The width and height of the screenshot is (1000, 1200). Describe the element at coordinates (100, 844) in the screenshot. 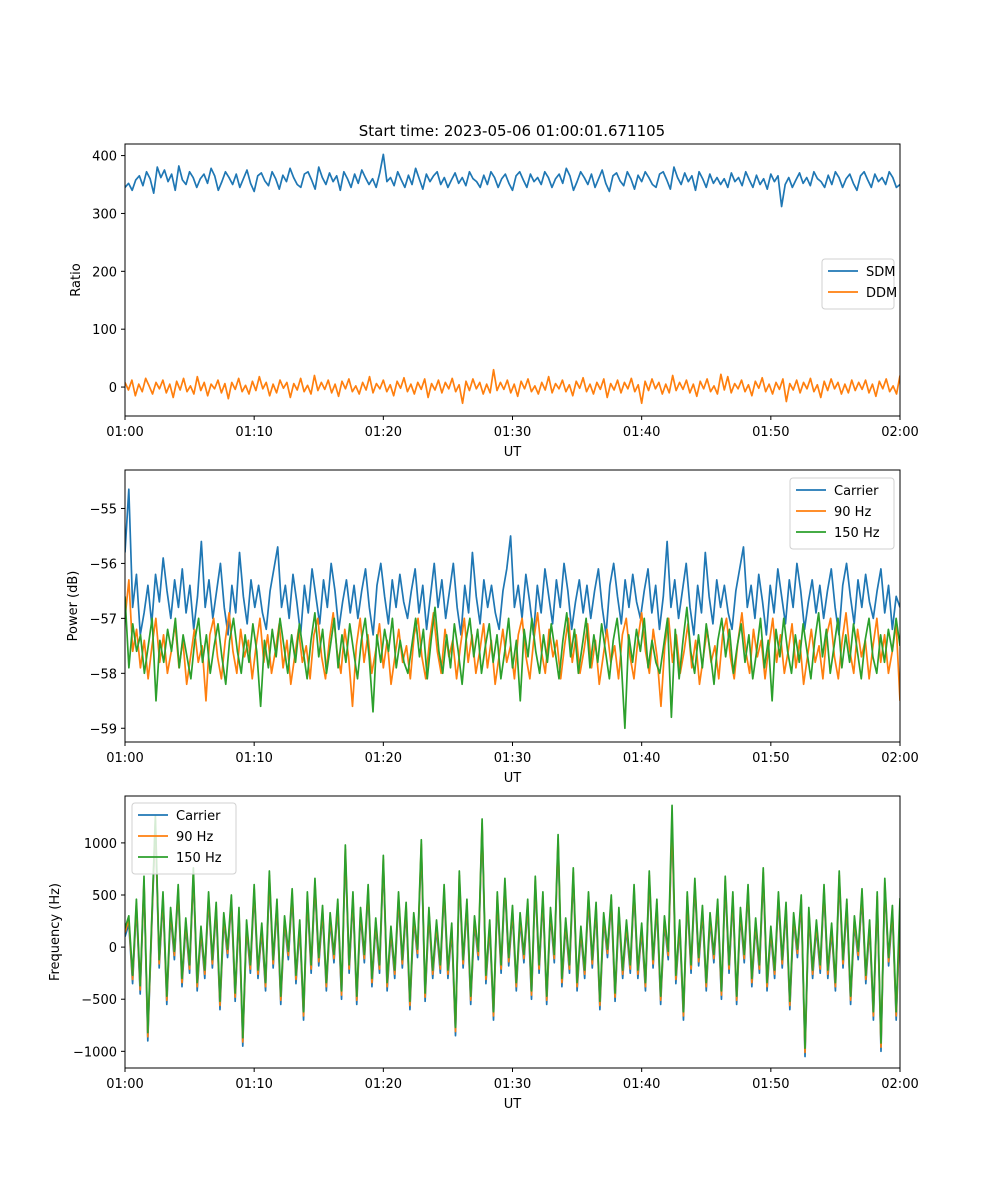

I see `y-tick-label: 1000` at that location.